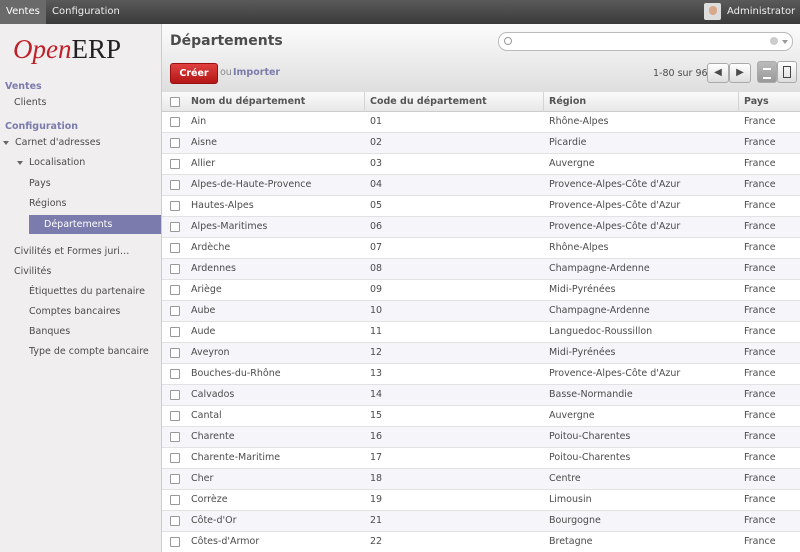 The height and width of the screenshot is (552, 800). I want to click on table-cell: Alpes-de-Haute-Provence, so click(251, 184).